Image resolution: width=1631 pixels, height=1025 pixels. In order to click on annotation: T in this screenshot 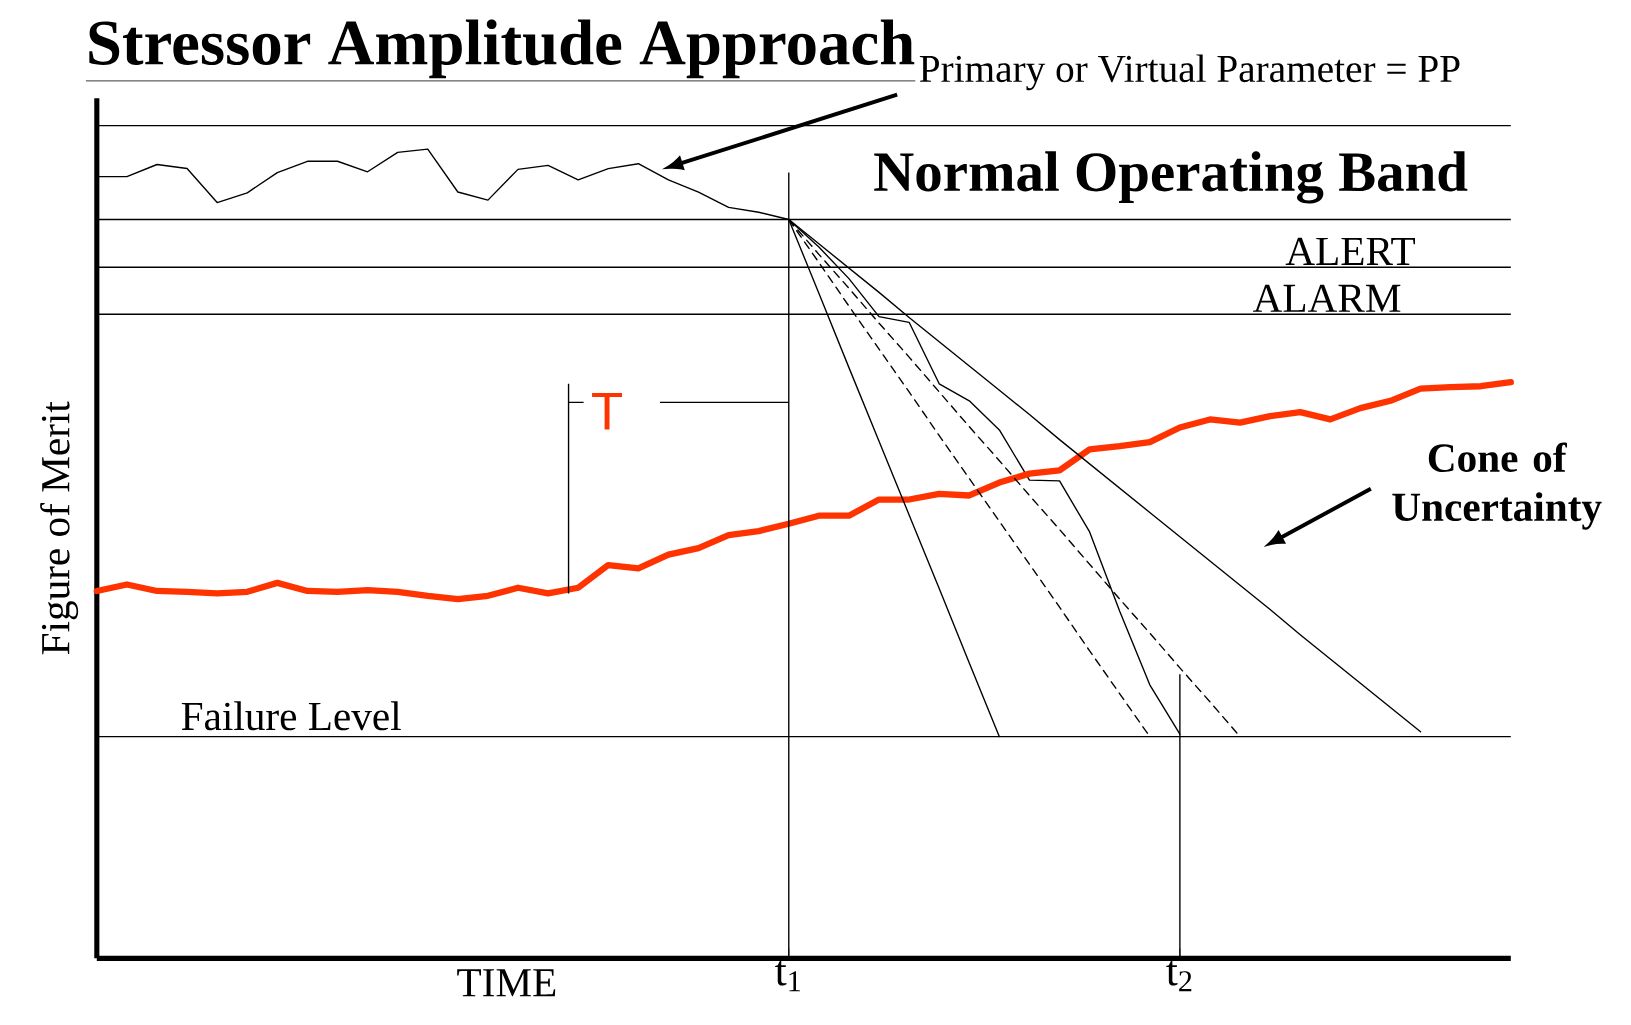, I will do `click(607, 411)`.